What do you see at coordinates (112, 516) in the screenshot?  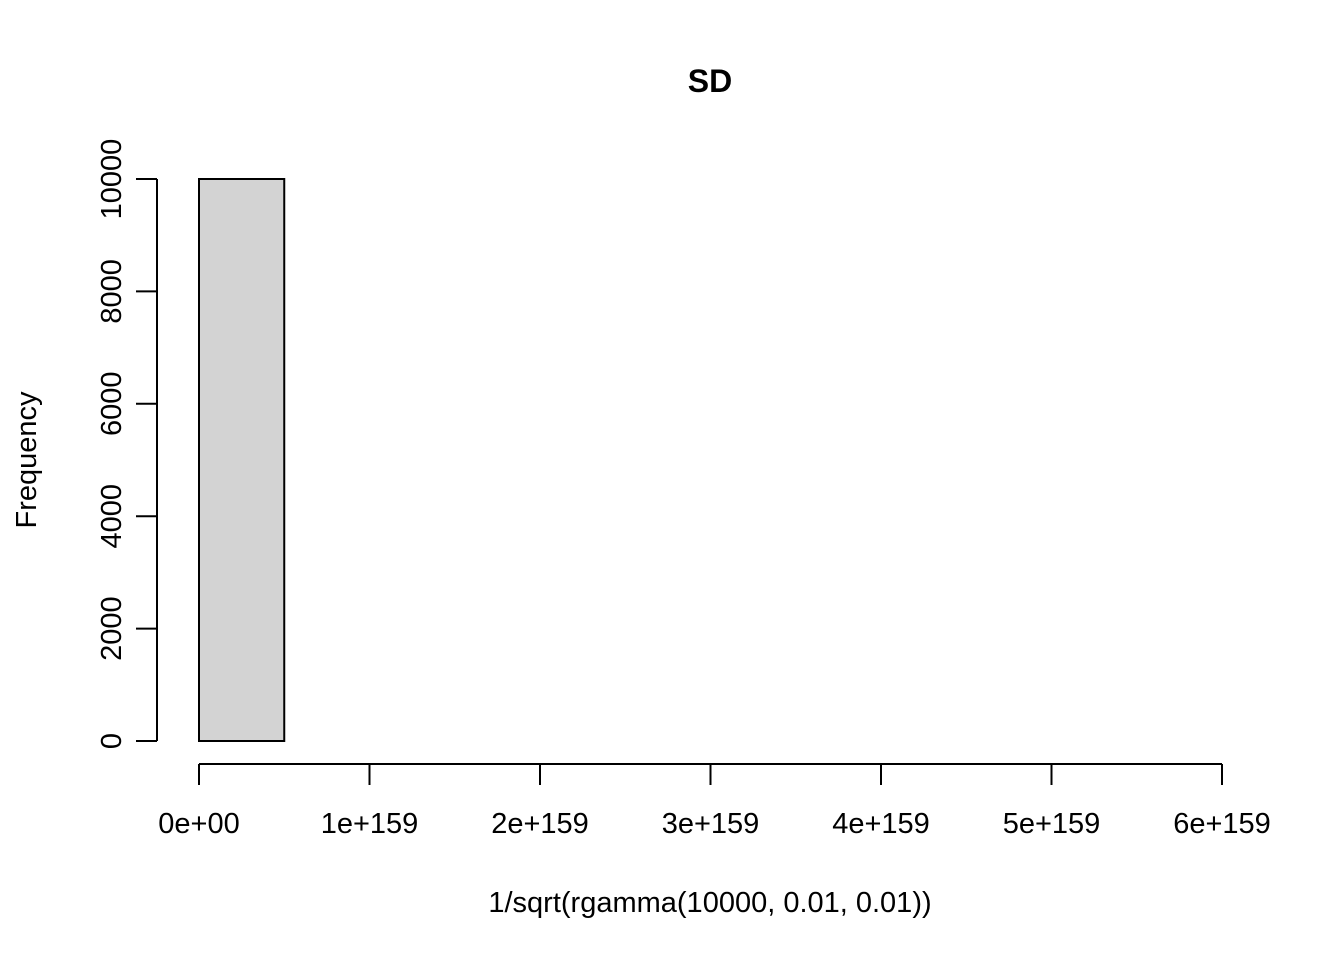 I see `y-tick-label: 4000` at bounding box center [112, 516].